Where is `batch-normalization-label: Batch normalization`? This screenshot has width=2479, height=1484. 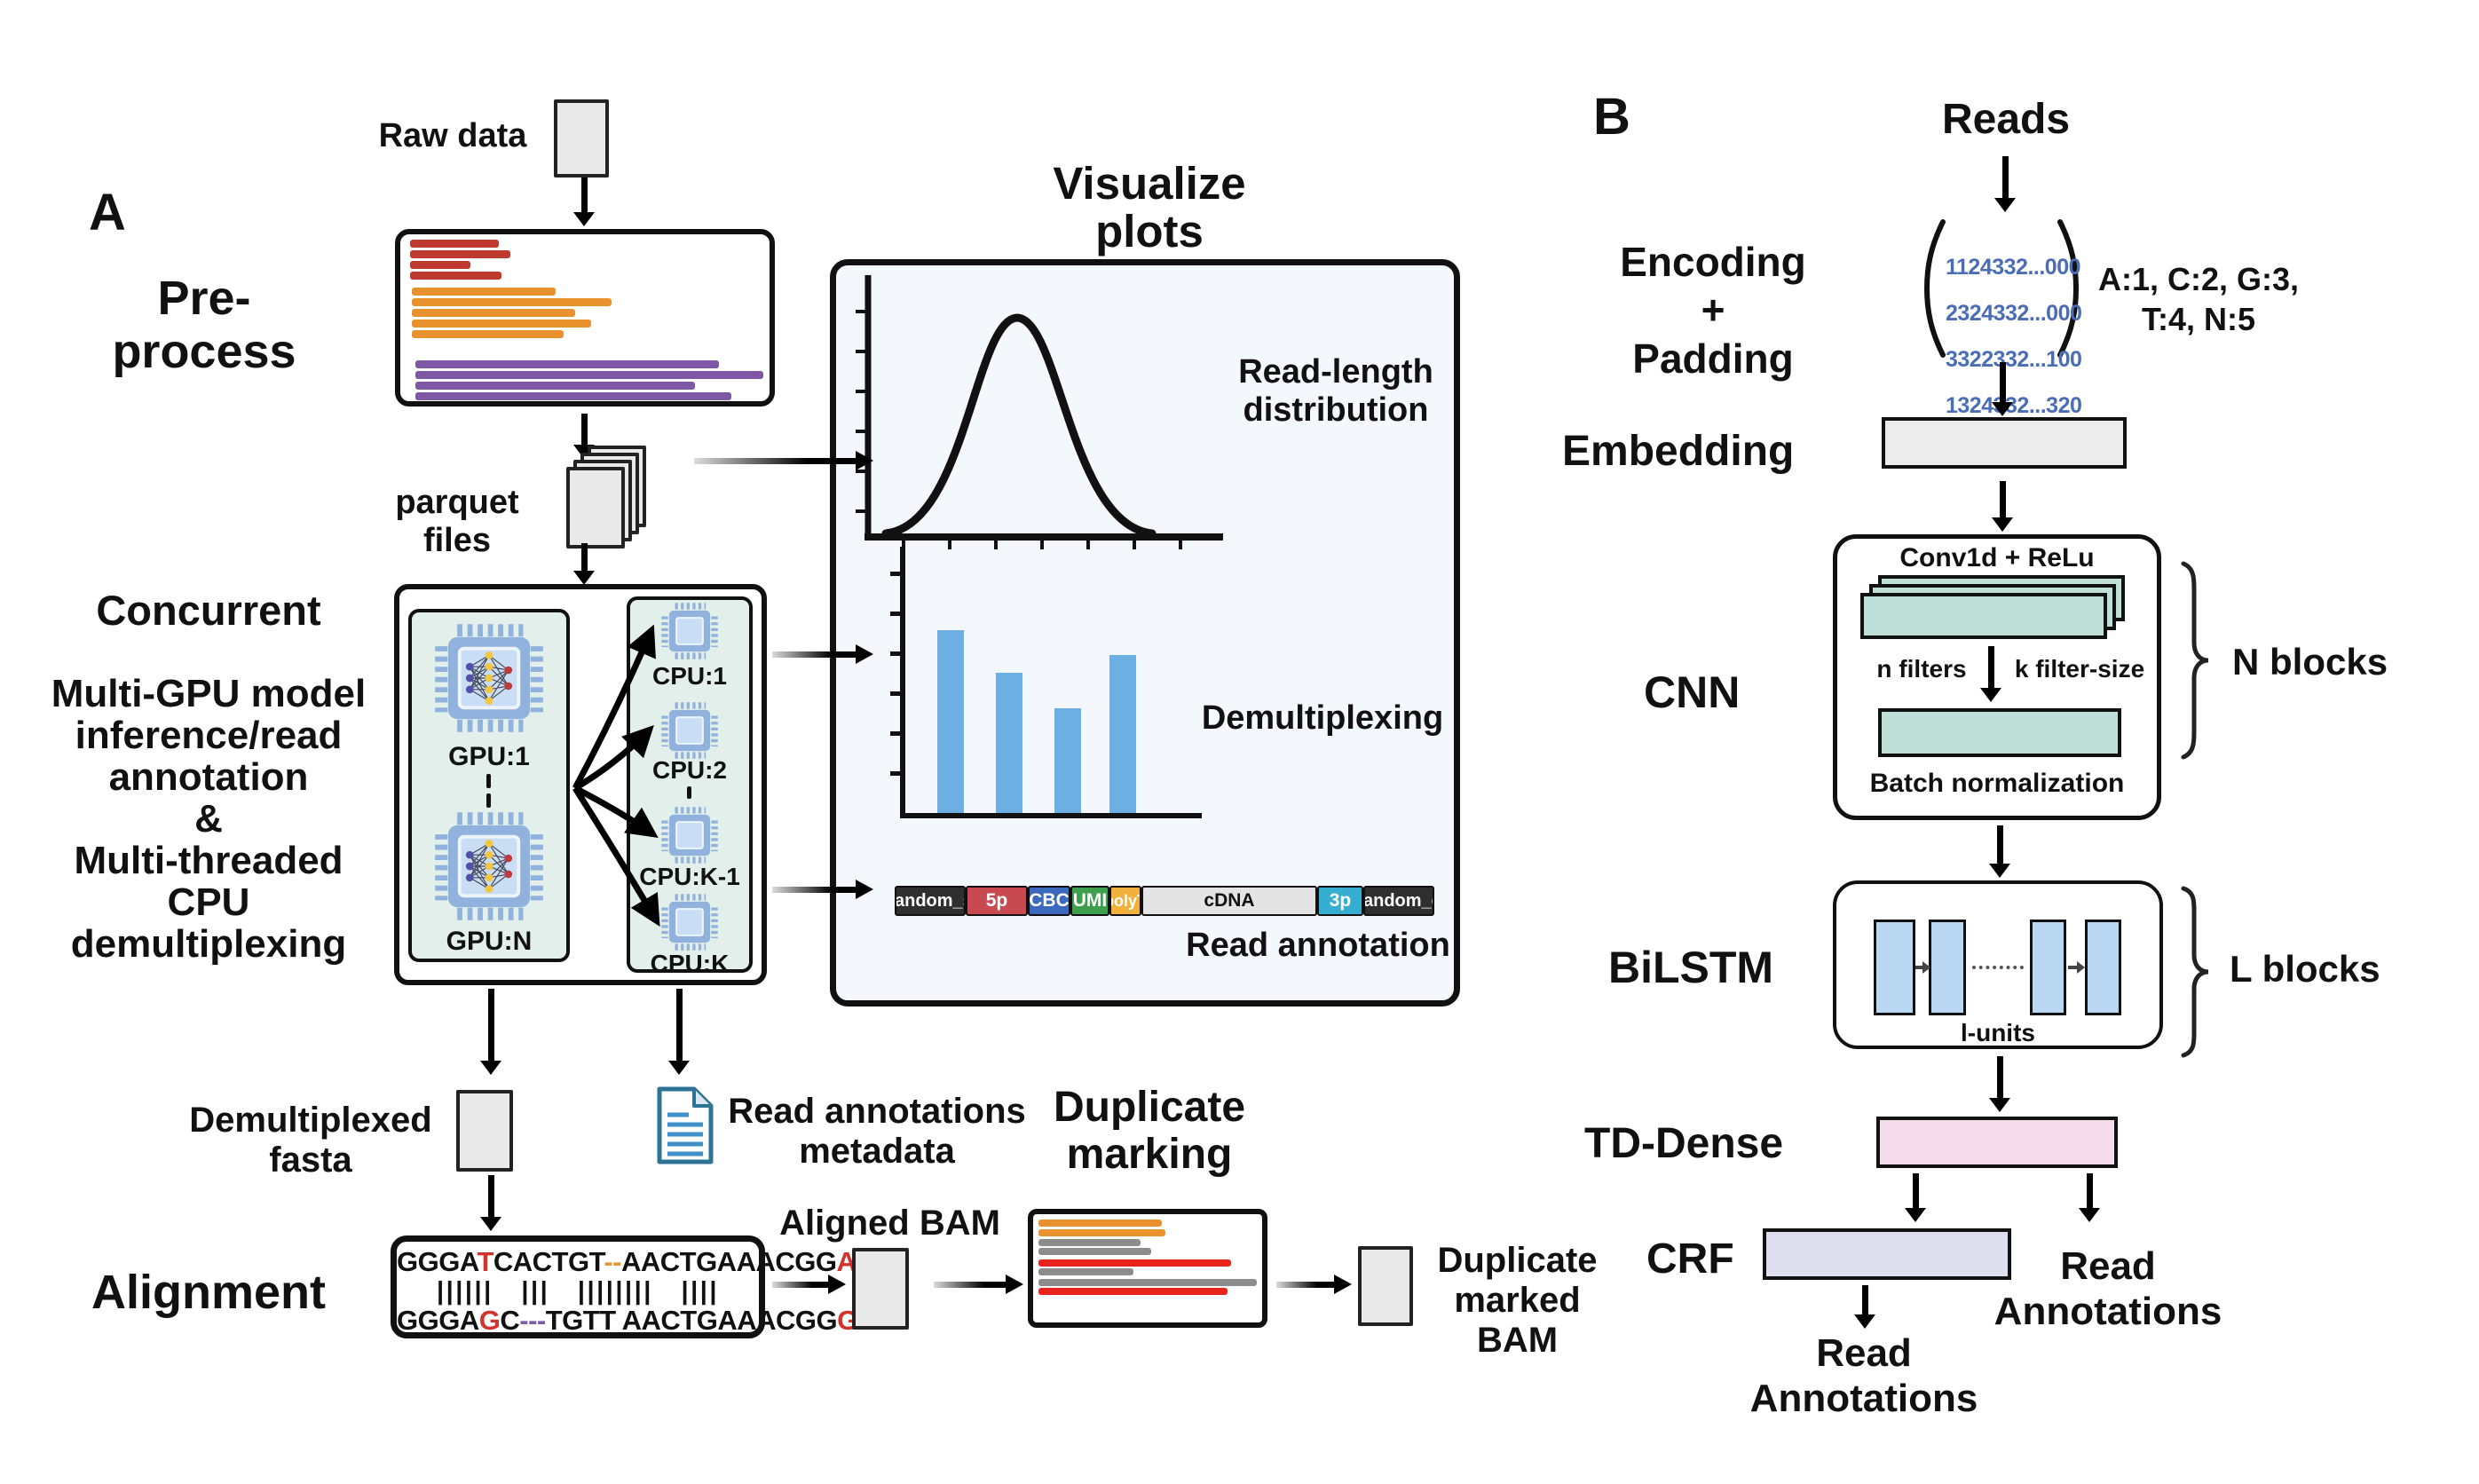 batch-normalization-label: Batch normalization is located at coordinates (1997, 784).